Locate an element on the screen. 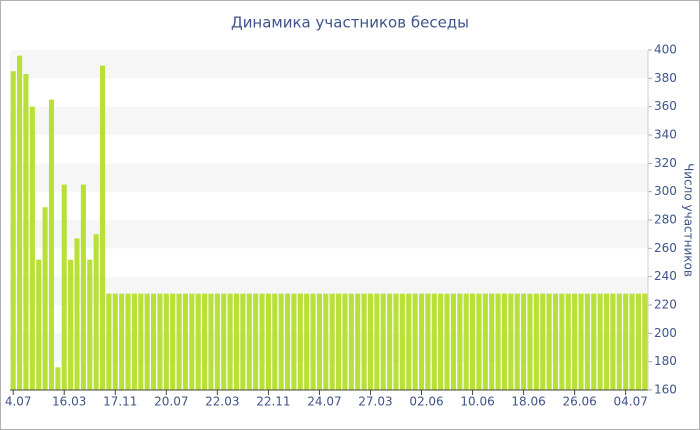  y-tick-label: 260 is located at coordinates (665, 248).